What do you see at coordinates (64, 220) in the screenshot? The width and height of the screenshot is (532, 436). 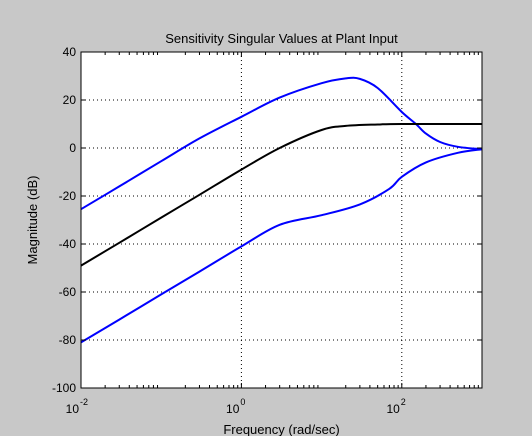 I see `y-tick-labels: 40 20 0 -20 -40 -60 -80 -100` at bounding box center [64, 220].